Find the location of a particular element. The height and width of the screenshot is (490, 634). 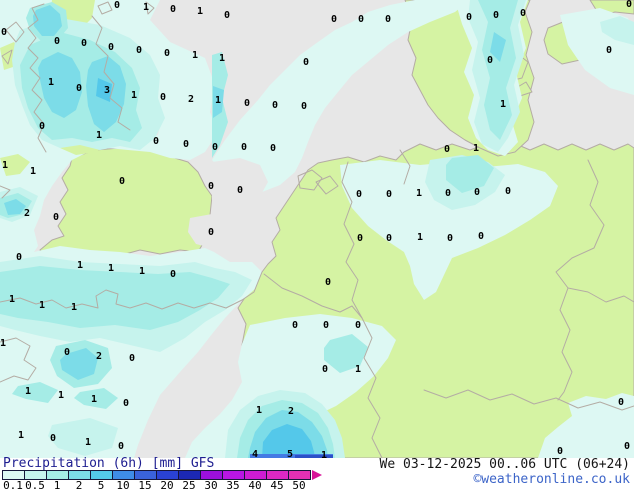

legend-tick-label: 25 is located at coordinates (189, 484).